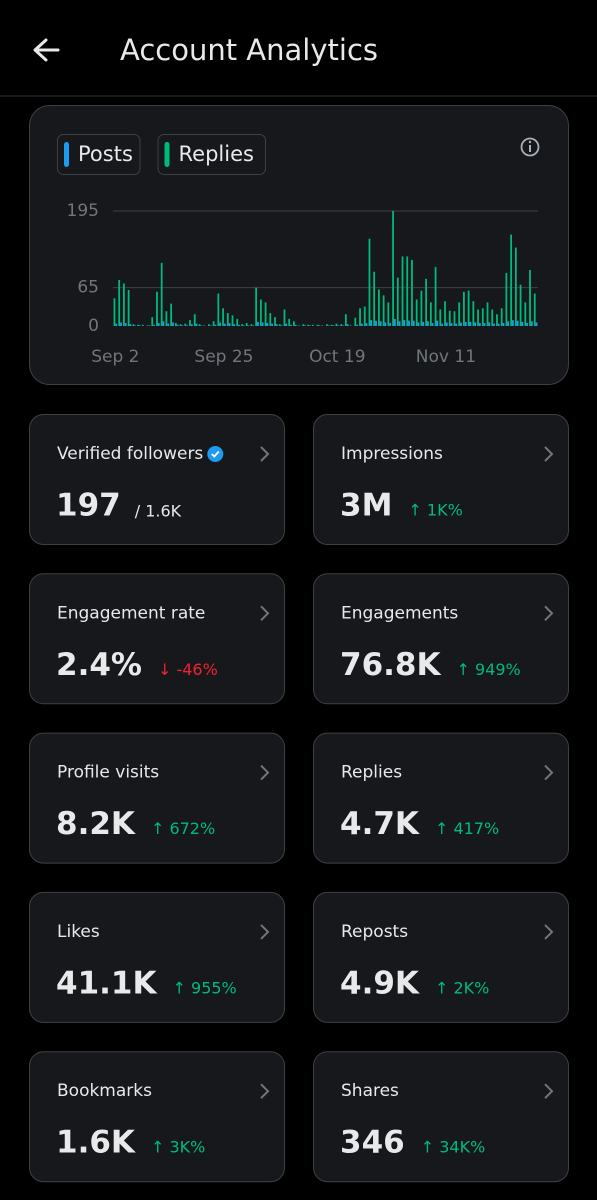 The width and height of the screenshot is (597, 1200). Describe the element at coordinates (183, 828) in the screenshot. I see `card-change: ↑ 672%` at that location.